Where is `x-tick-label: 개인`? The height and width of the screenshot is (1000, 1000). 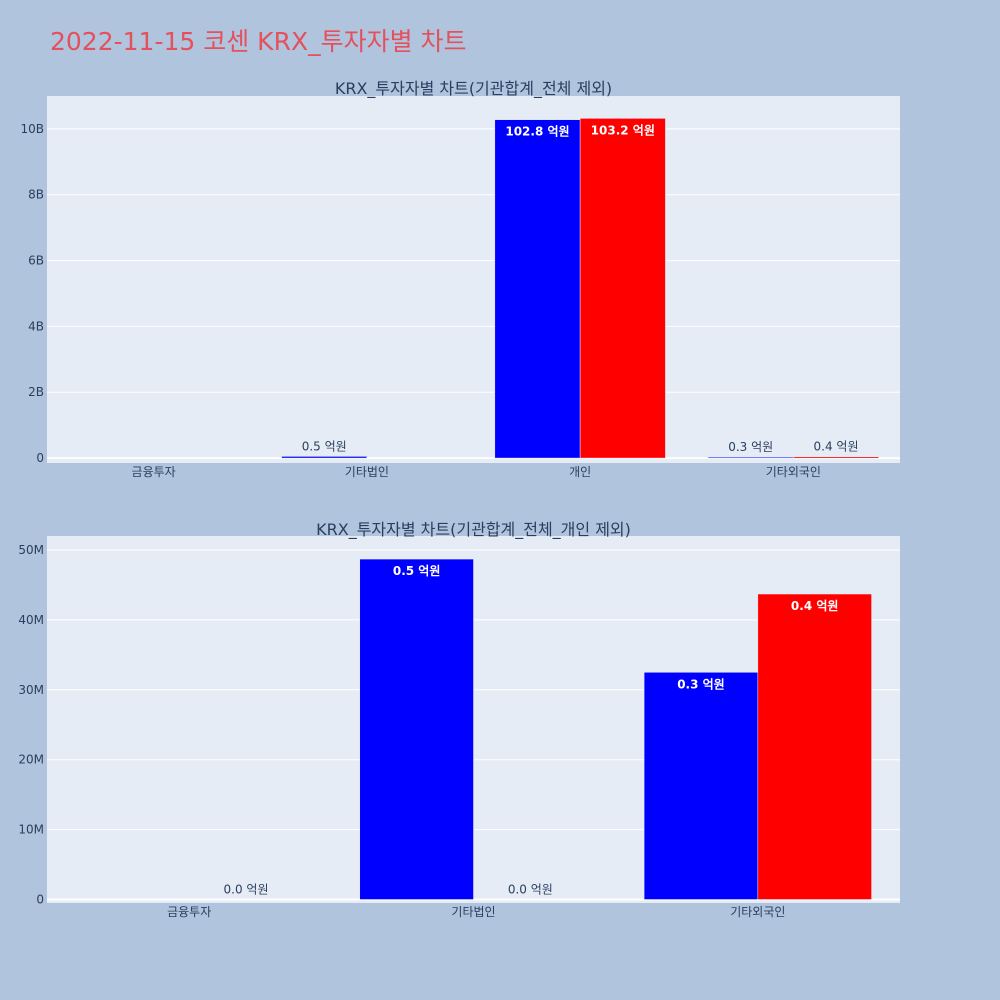
x-tick-label: 개인 is located at coordinates (580, 472).